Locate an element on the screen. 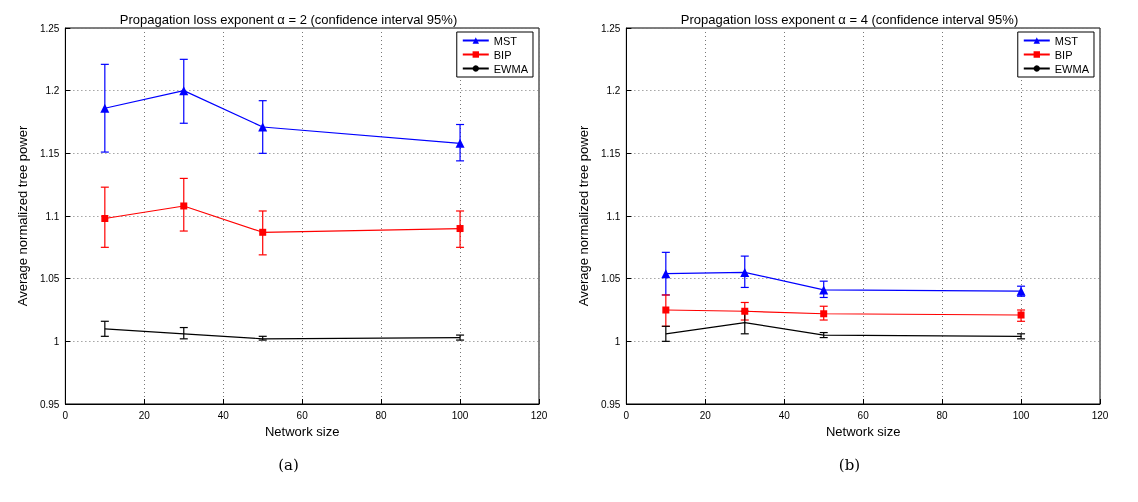 This screenshot has height=502, width=1138. text: (b) is located at coordinates (849, 465).